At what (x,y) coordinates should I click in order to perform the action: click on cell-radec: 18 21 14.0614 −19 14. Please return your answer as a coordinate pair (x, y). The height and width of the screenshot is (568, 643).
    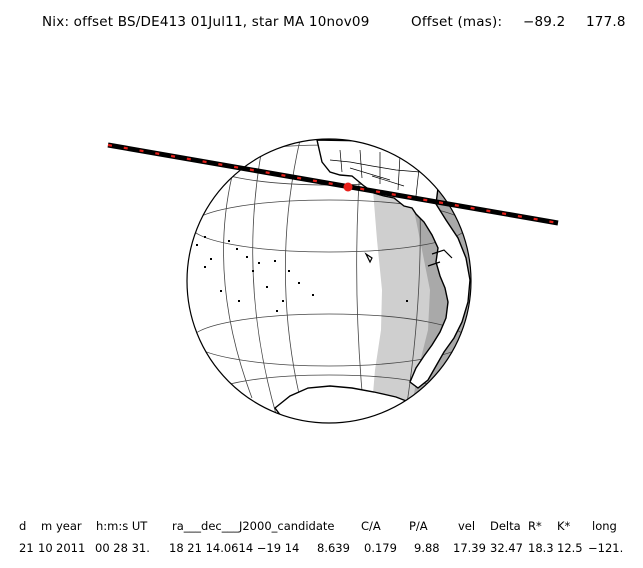
    Looking at the image, I should click on (234, 548).